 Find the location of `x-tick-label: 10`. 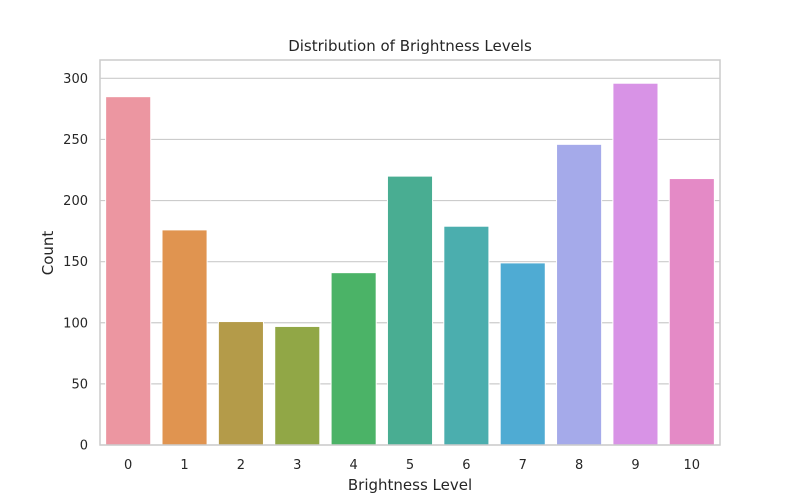

x-tick-label: 10 is located at coordinates (692, 465).